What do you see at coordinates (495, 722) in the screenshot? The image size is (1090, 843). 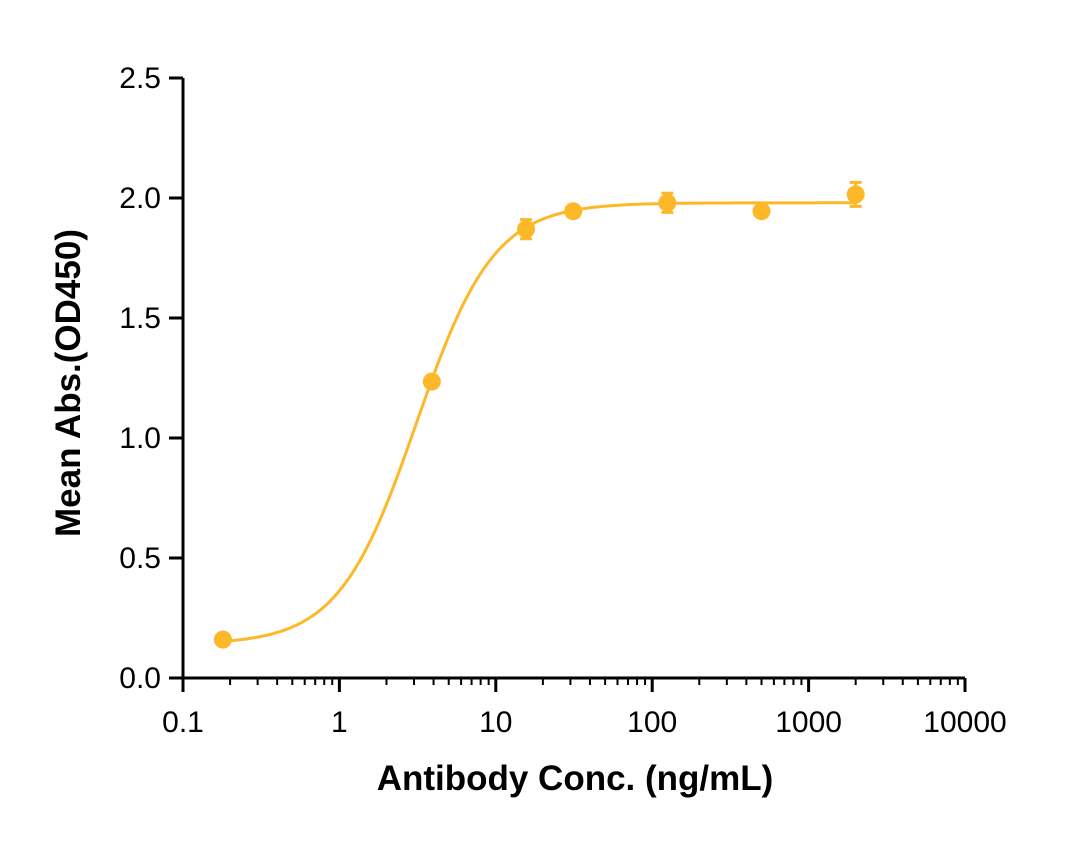 I see `x-tick-label: 10` at bounding box center [495, 722].